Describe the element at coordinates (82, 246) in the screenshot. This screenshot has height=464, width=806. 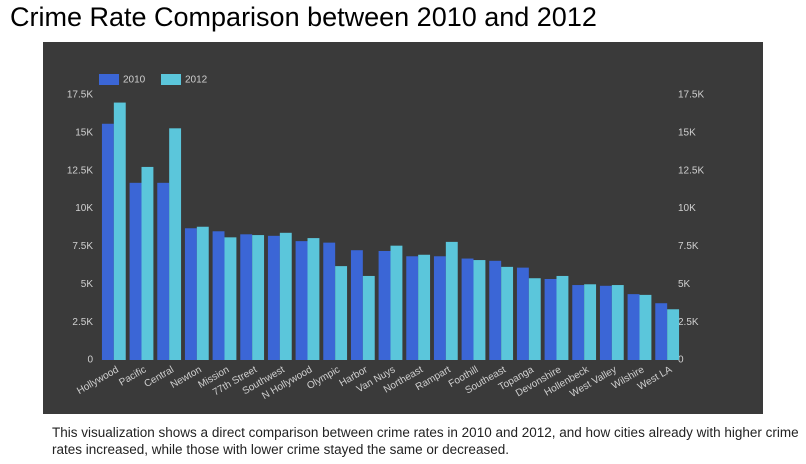
I see `y-tick-label: 7.5K` at that location.